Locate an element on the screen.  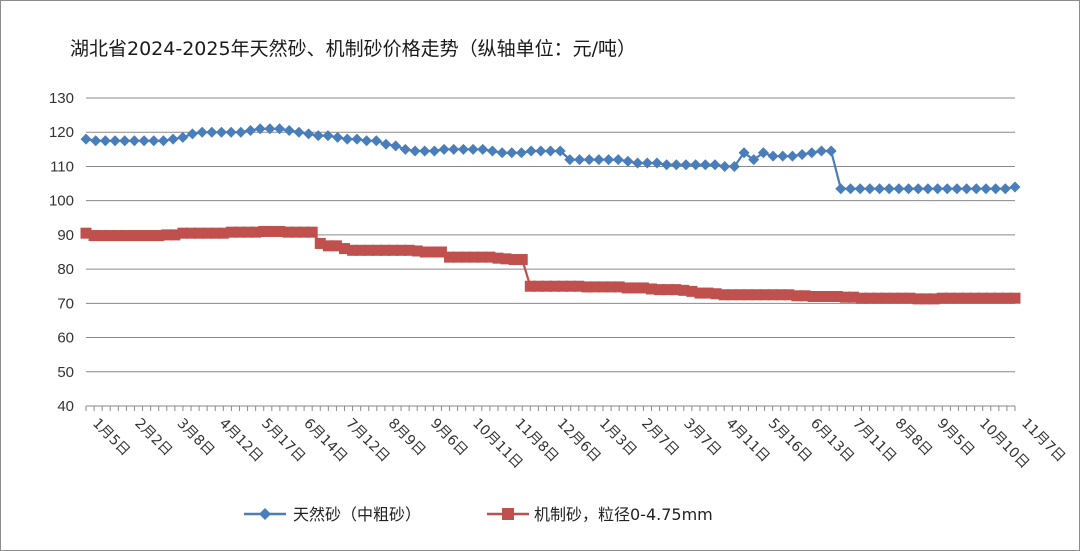
y-axis-ticks: 40 50 60 70 80 90 100 110 120 130 is located at coordinates (61, 252).